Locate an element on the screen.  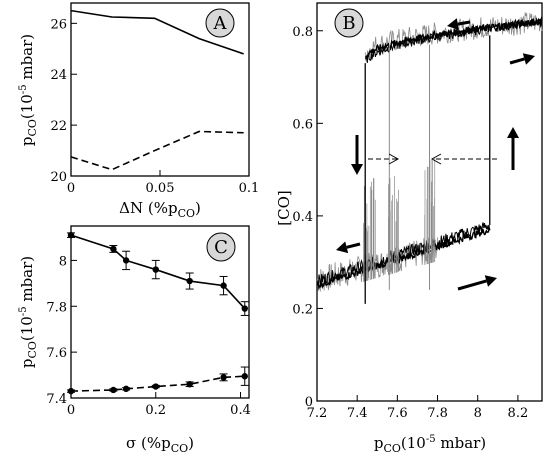
panel-b-letter: B is located at coordinates (349, 23).